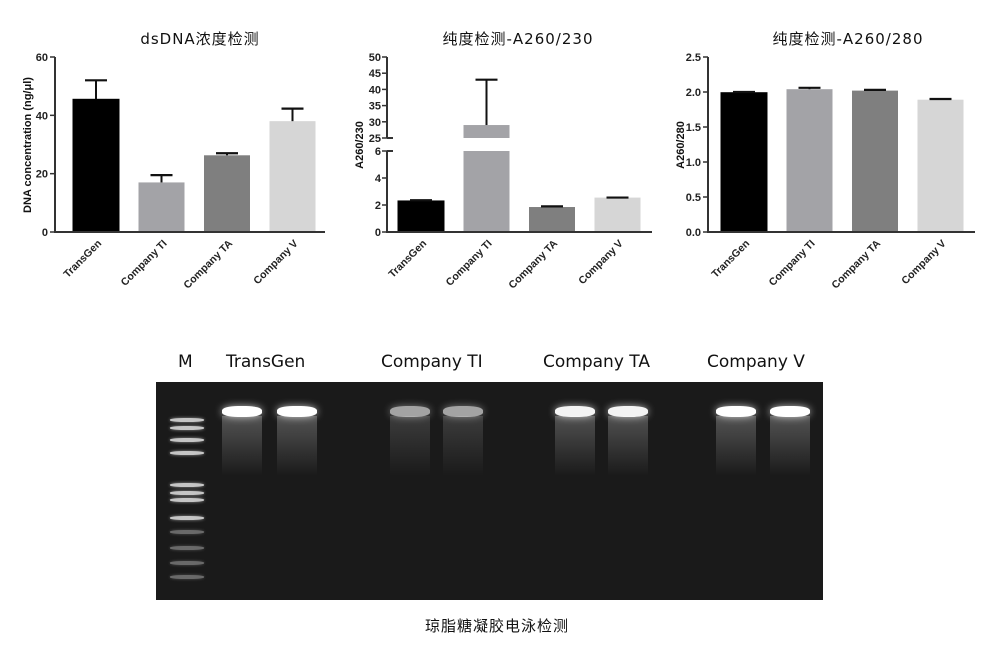 This screenshot has height=647, width=994. What do you see at coordinates (693, 233) in the screenshot?
I see `y-tick-label: 0.0` at bounding box center [693, 233].